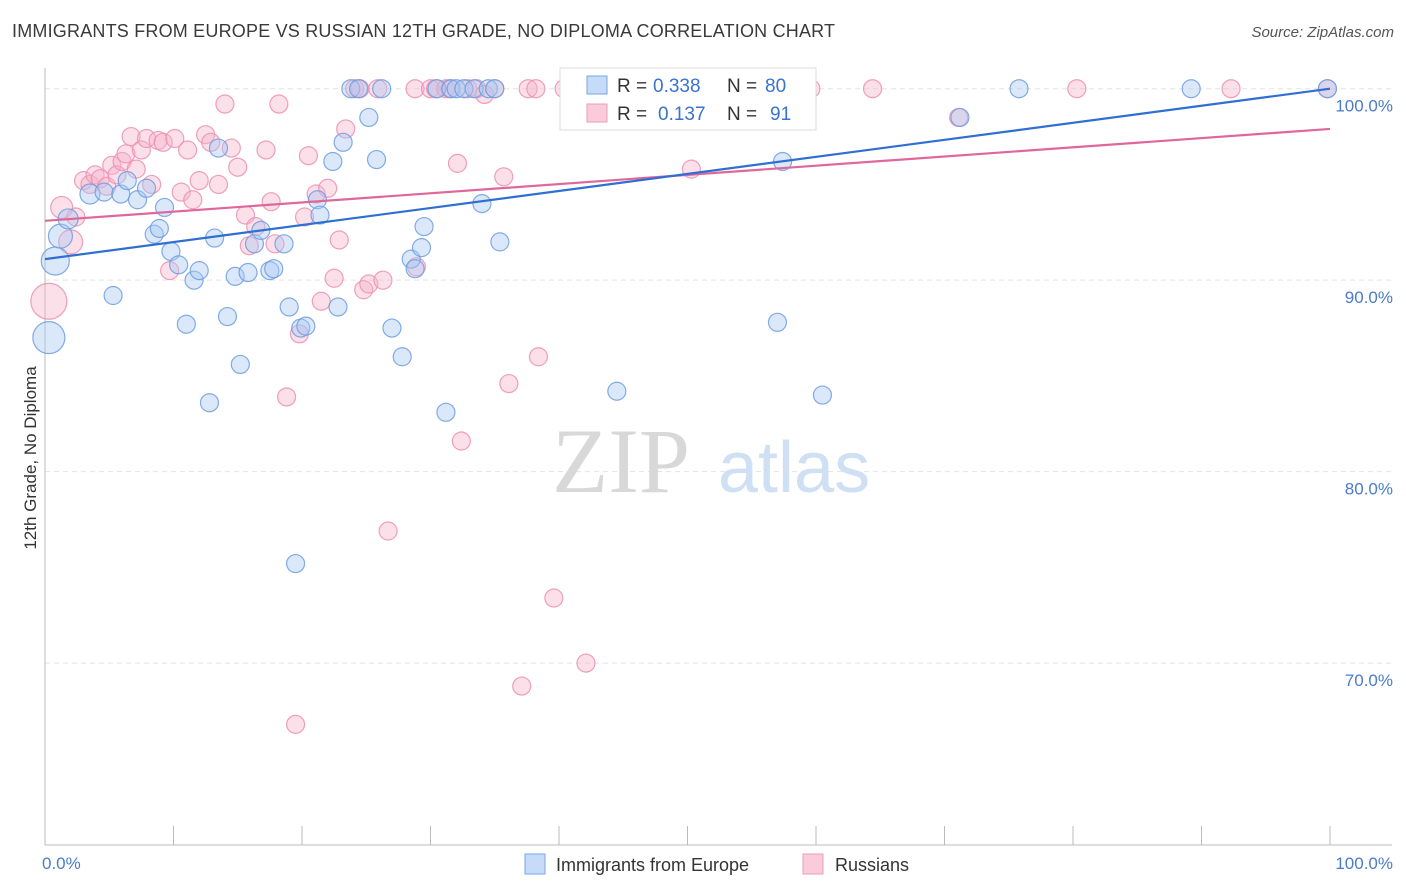 This screenshot has width=1406, height=892. I want to click on y-axis-label: 12th Grade, No Diploma, so click(30, 458).